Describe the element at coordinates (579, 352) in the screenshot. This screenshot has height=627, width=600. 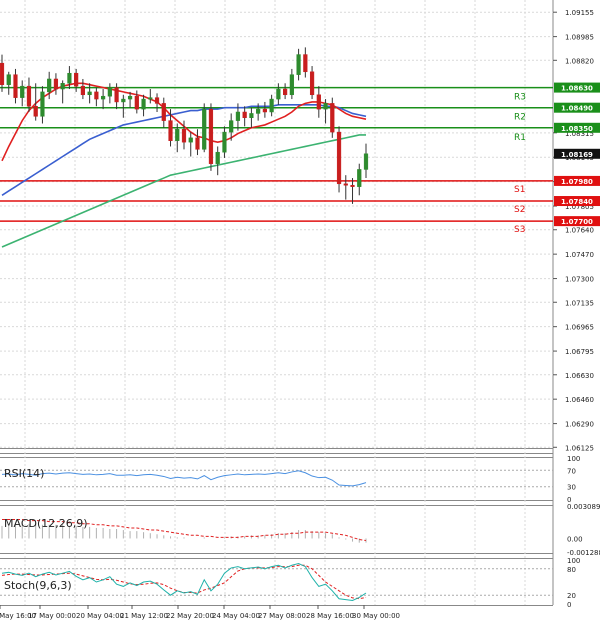
I see `price-tick-label: 1.06795` at that location.